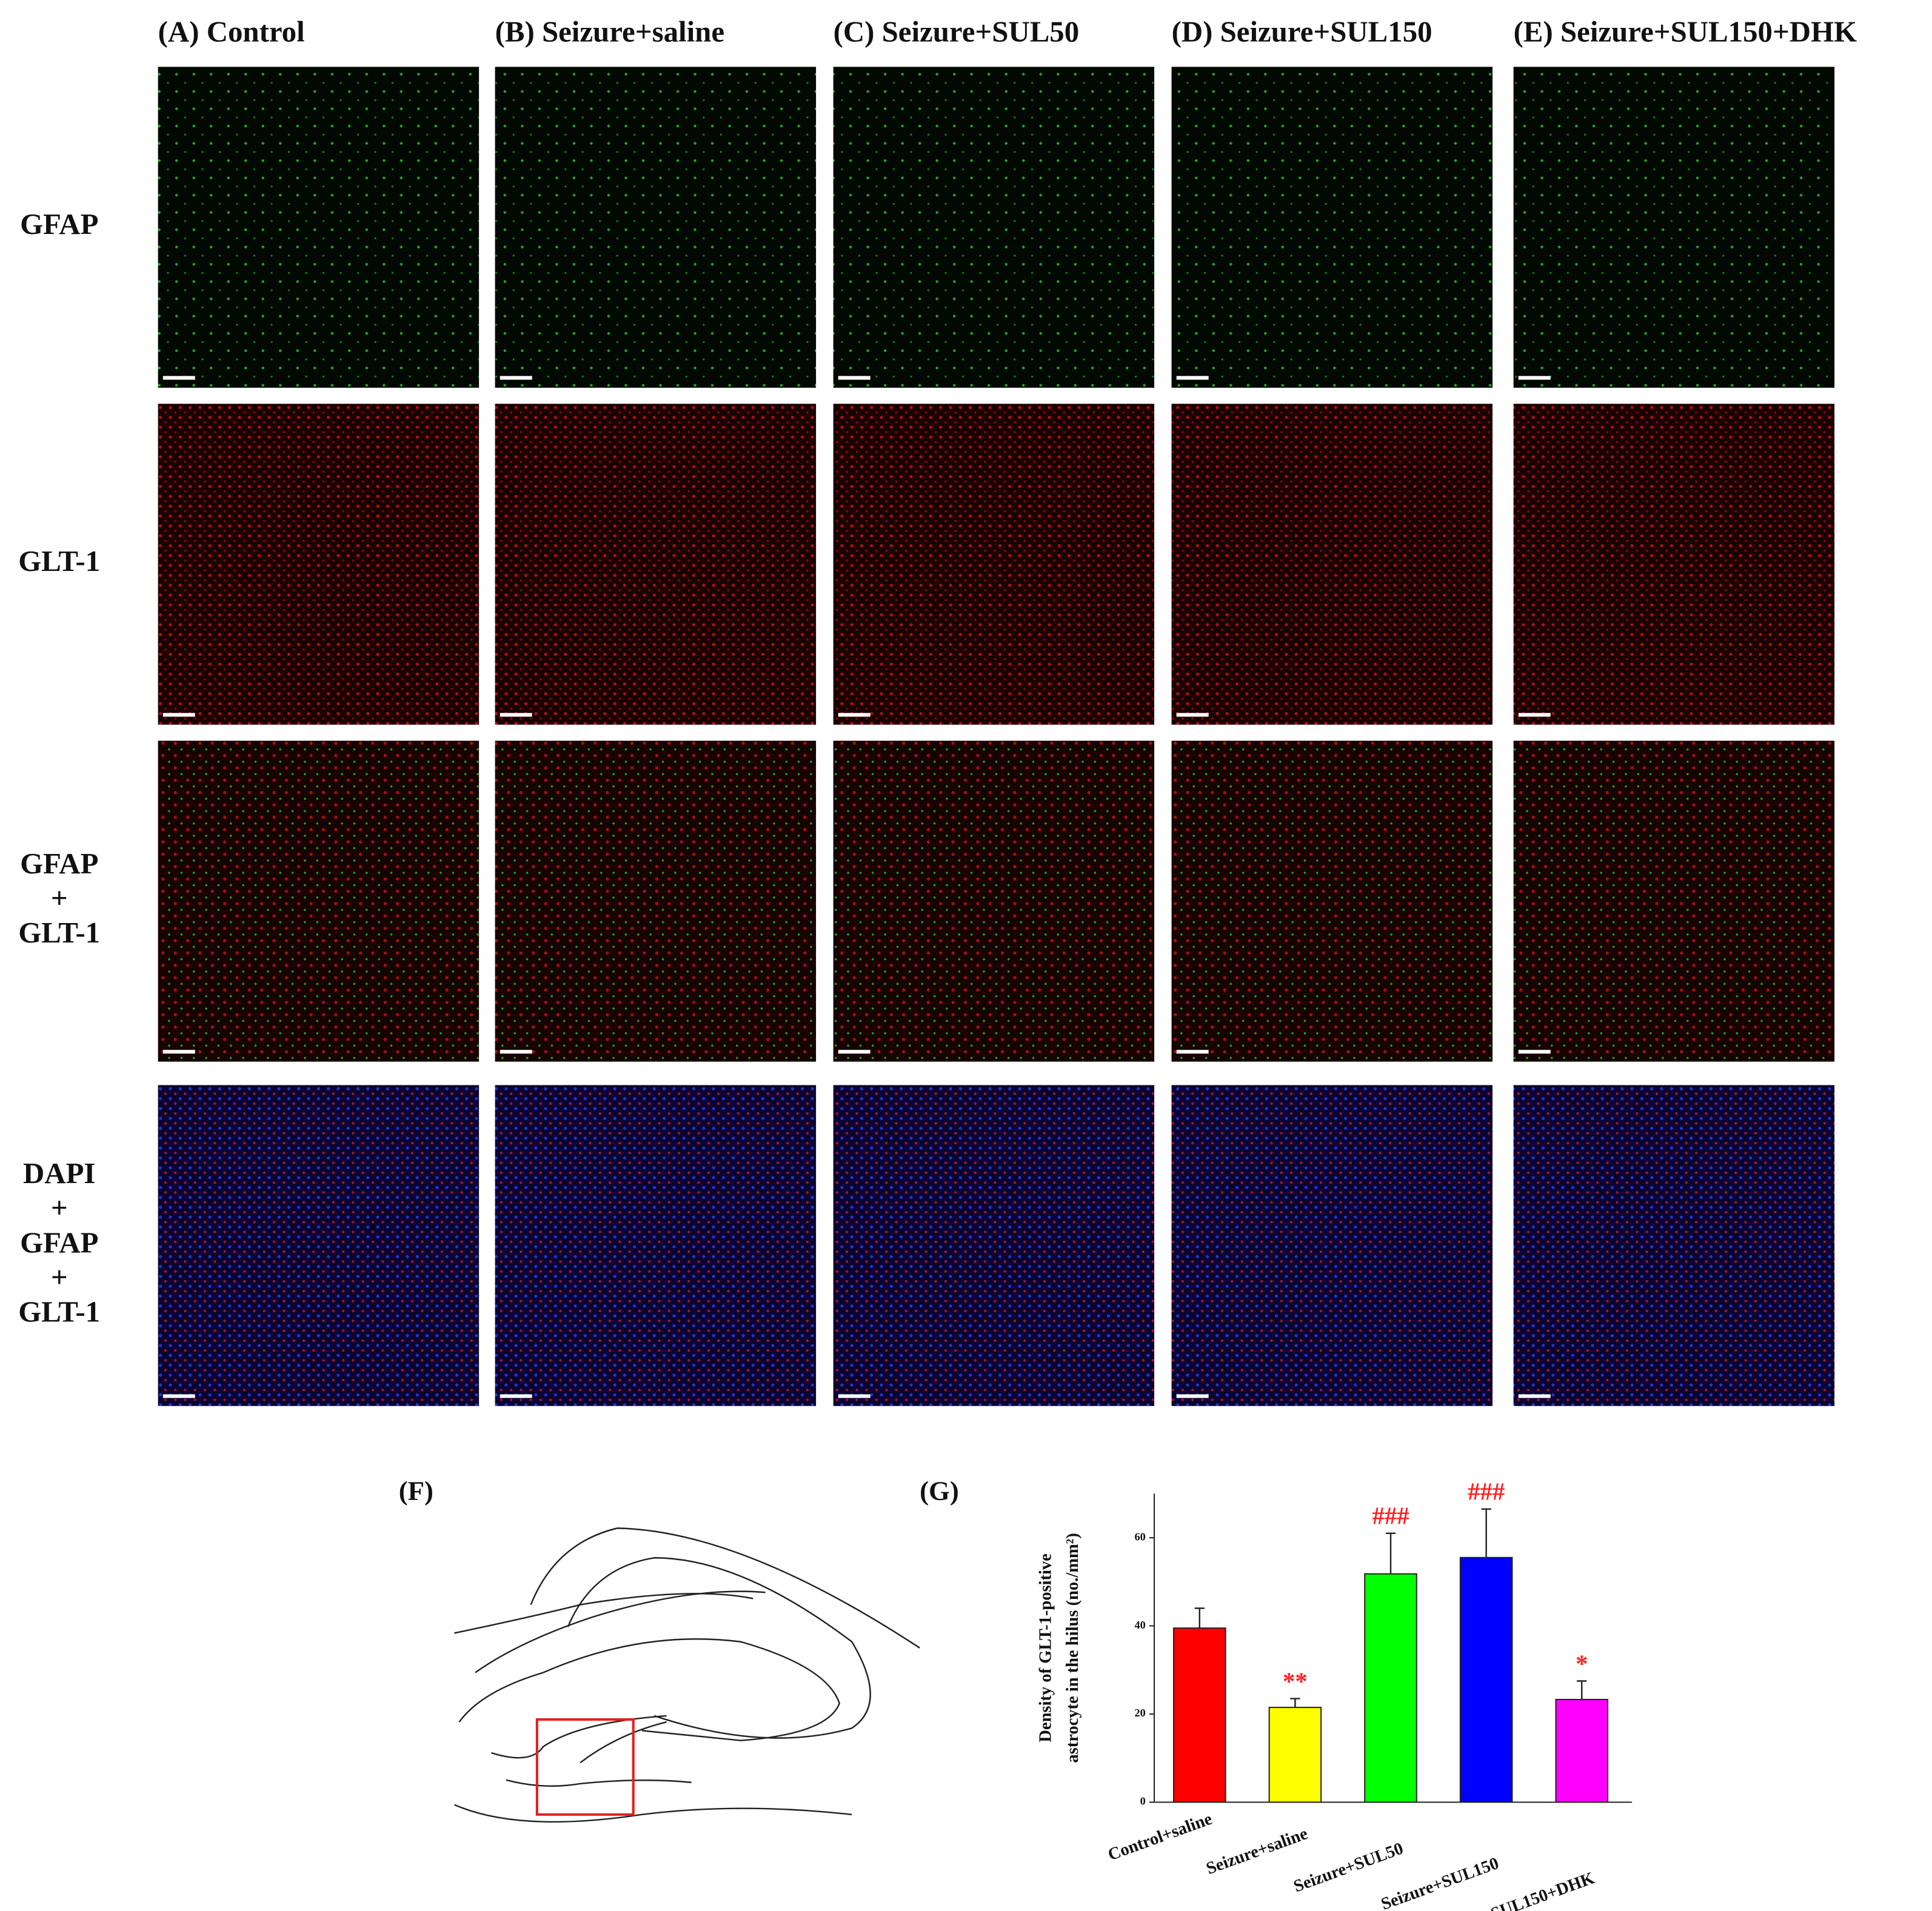 Image resolution: width=1932 pixels, height=1911 pixels. What do you see at coordinates (1072, 1648) in the screenshot?
I see `y-axis-title: astrocyte in the hilus (no./mm²)` at bounding box center [1072, 1648].